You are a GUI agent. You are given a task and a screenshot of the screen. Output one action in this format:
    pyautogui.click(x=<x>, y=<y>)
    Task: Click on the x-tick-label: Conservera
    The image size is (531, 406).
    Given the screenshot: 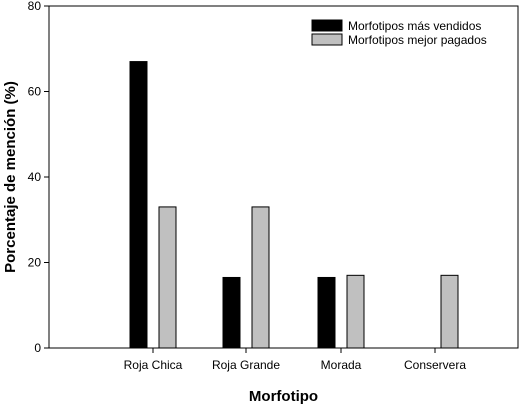 What is the action you would take?
    pyautogui.click(x=435, y=365)
    